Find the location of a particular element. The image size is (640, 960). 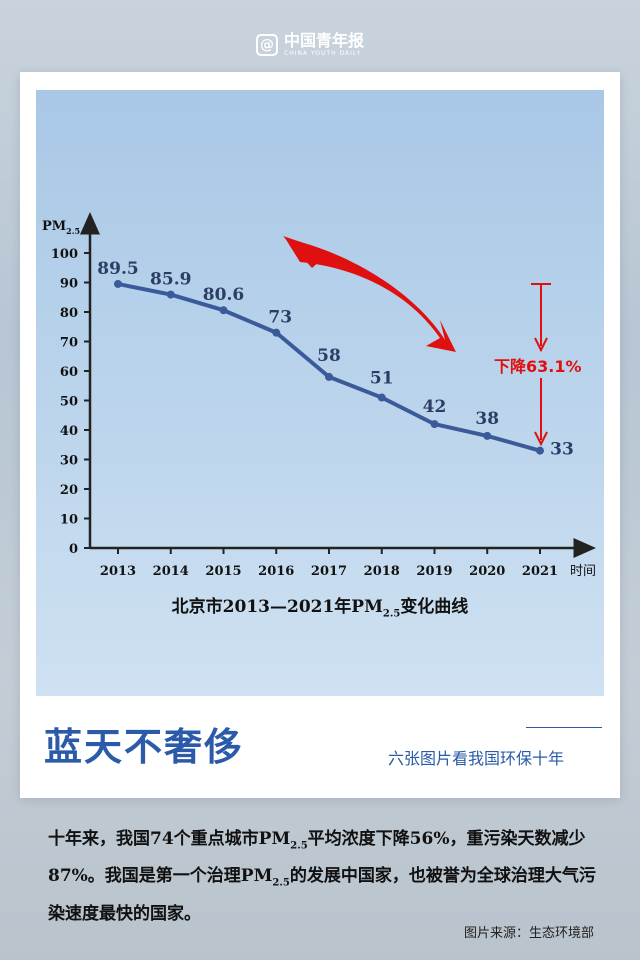

x-tick-label: 2021 is located at coordinates (540, 571).